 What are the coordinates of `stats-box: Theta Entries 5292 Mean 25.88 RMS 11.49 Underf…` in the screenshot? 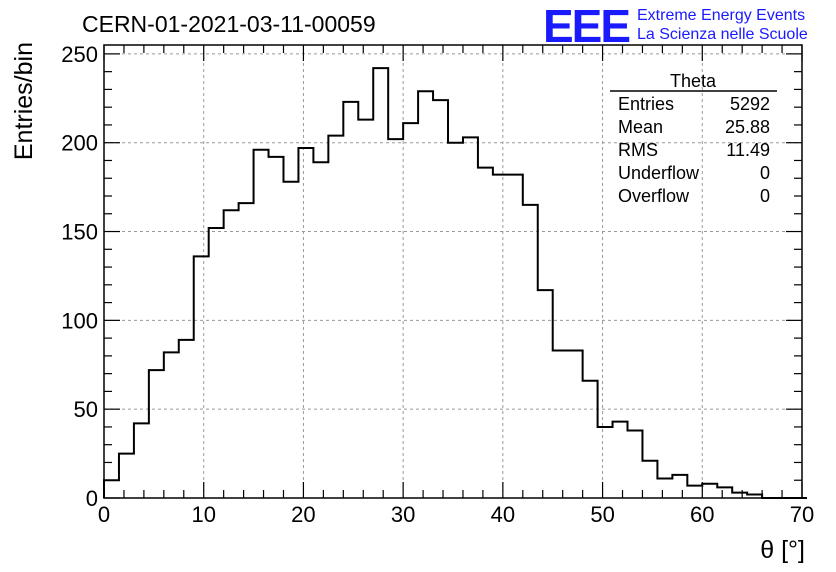 It's located at (693, 138).